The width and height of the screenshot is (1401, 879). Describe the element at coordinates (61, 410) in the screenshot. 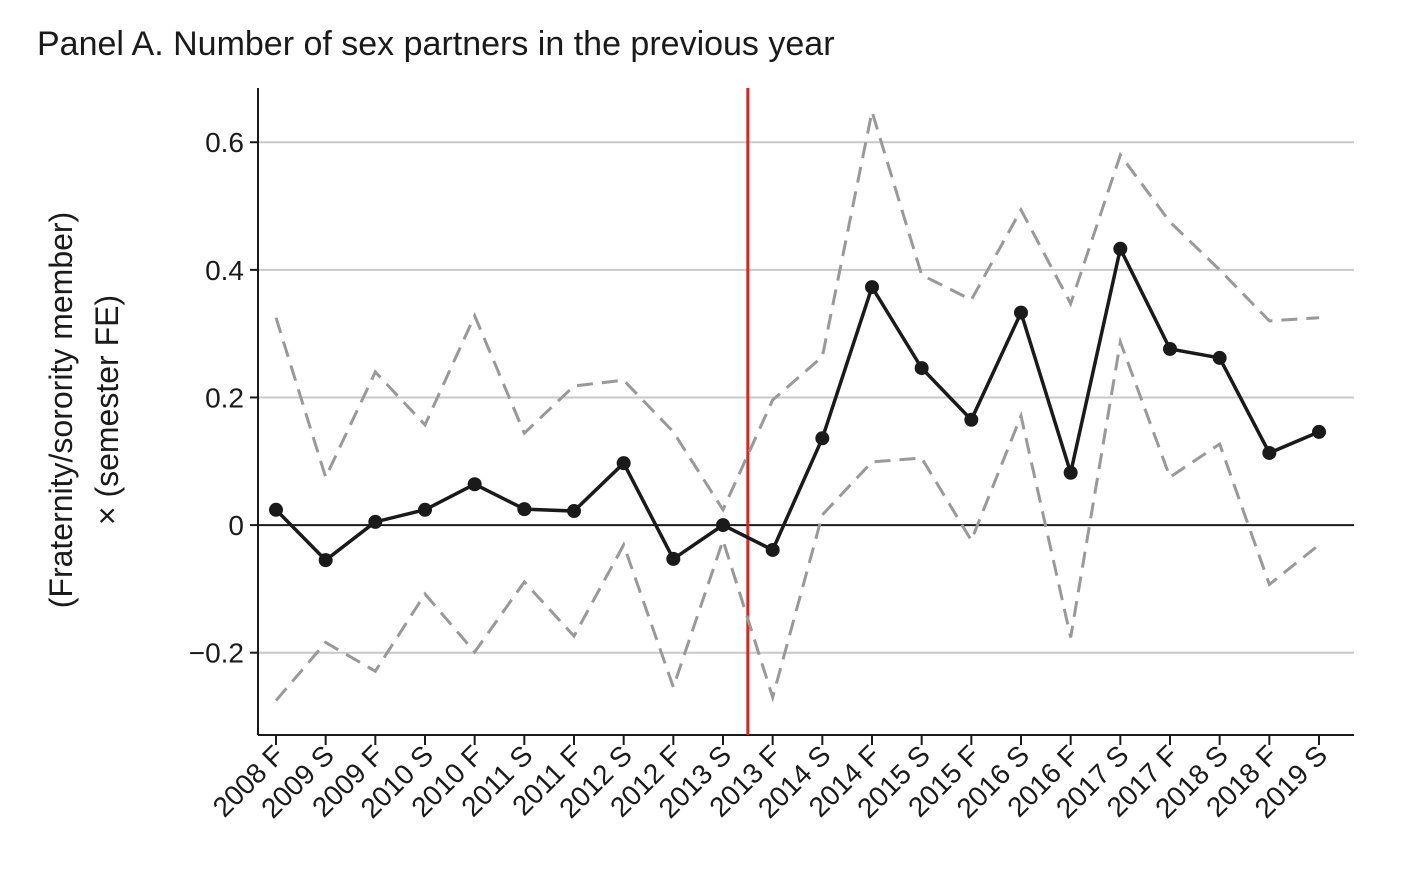

I see `y-axis-label: (Fraternity/sorority member)` at that location.